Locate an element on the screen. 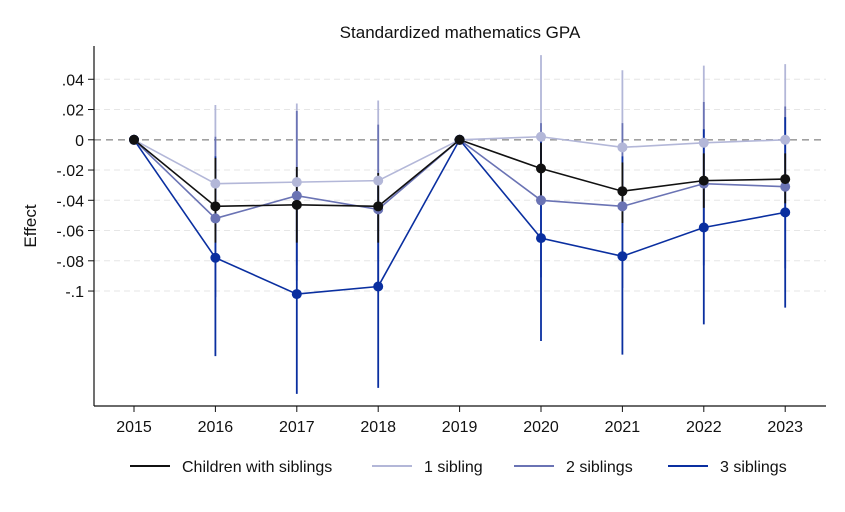 Image resolution: width=845 pixels, height=512 pixels. x-tick-label: 2022 is located at coordinates (704, 427).